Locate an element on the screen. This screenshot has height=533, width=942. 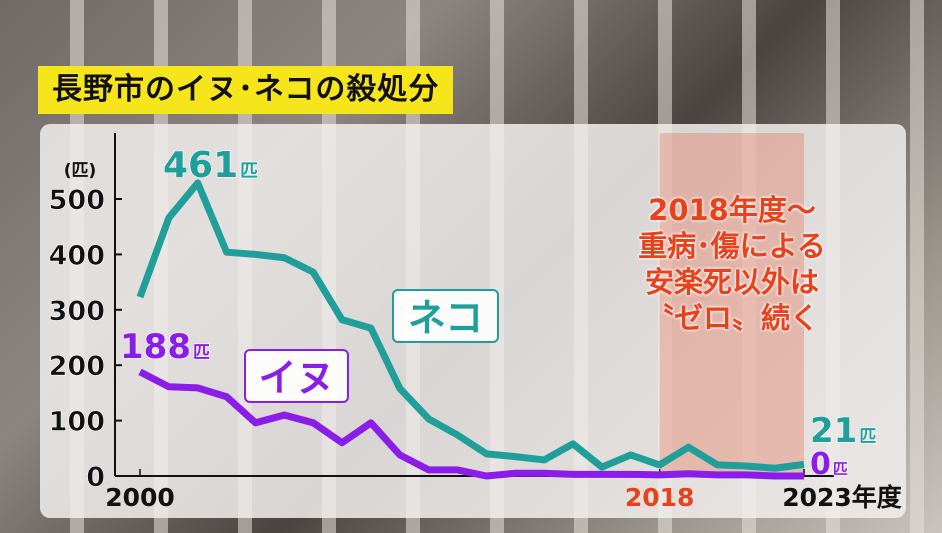
y-tick-label: 500 is located at coordinates (77, 200).